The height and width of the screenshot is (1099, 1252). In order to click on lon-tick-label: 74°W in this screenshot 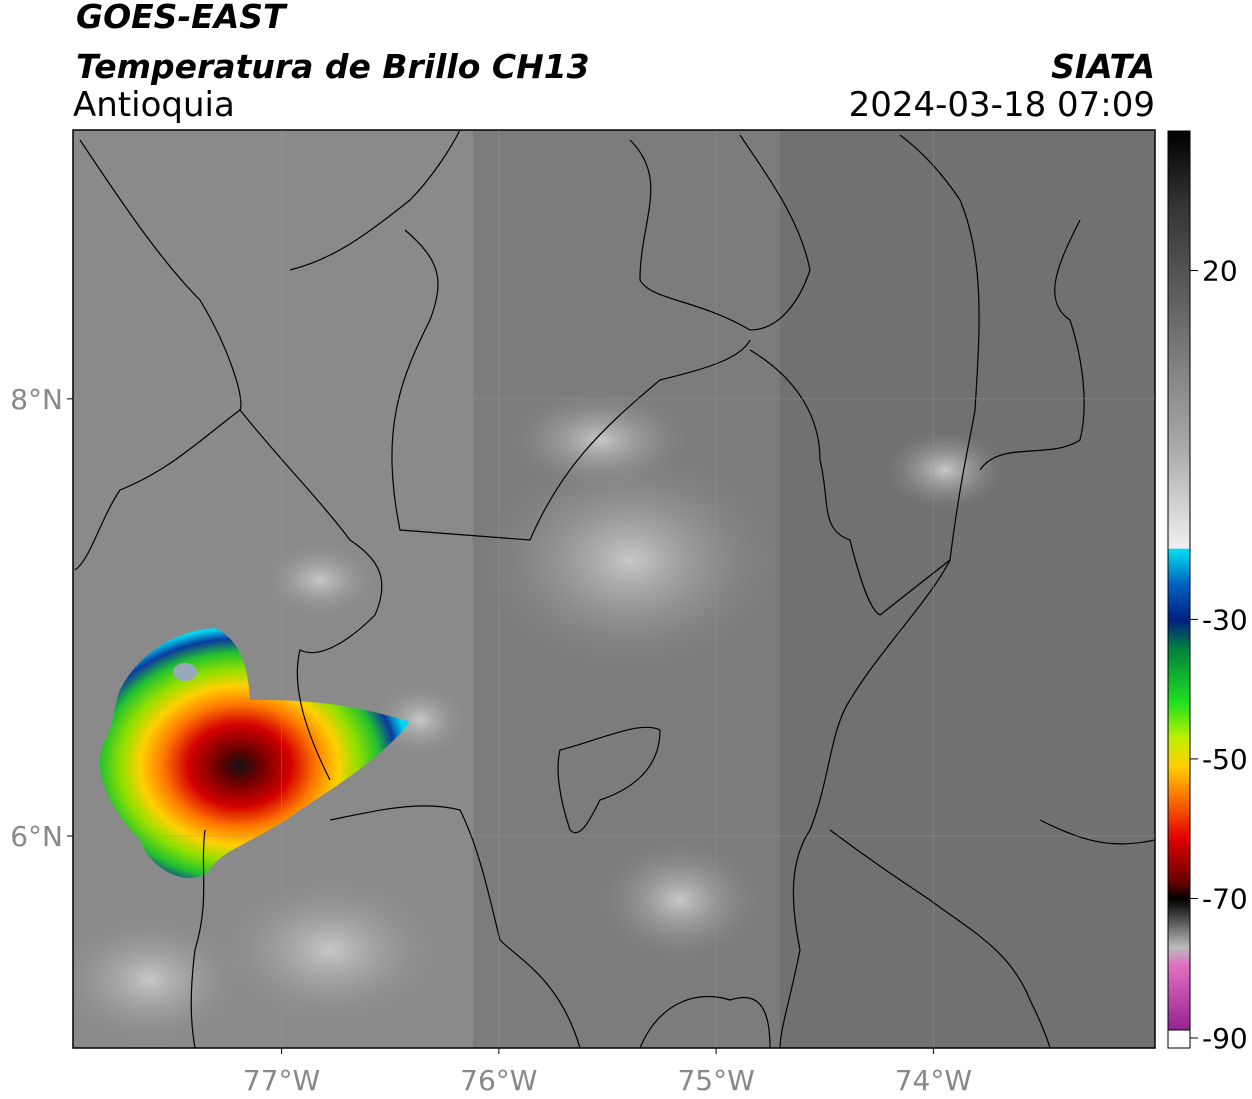, I will do `click(933, 1080)`.